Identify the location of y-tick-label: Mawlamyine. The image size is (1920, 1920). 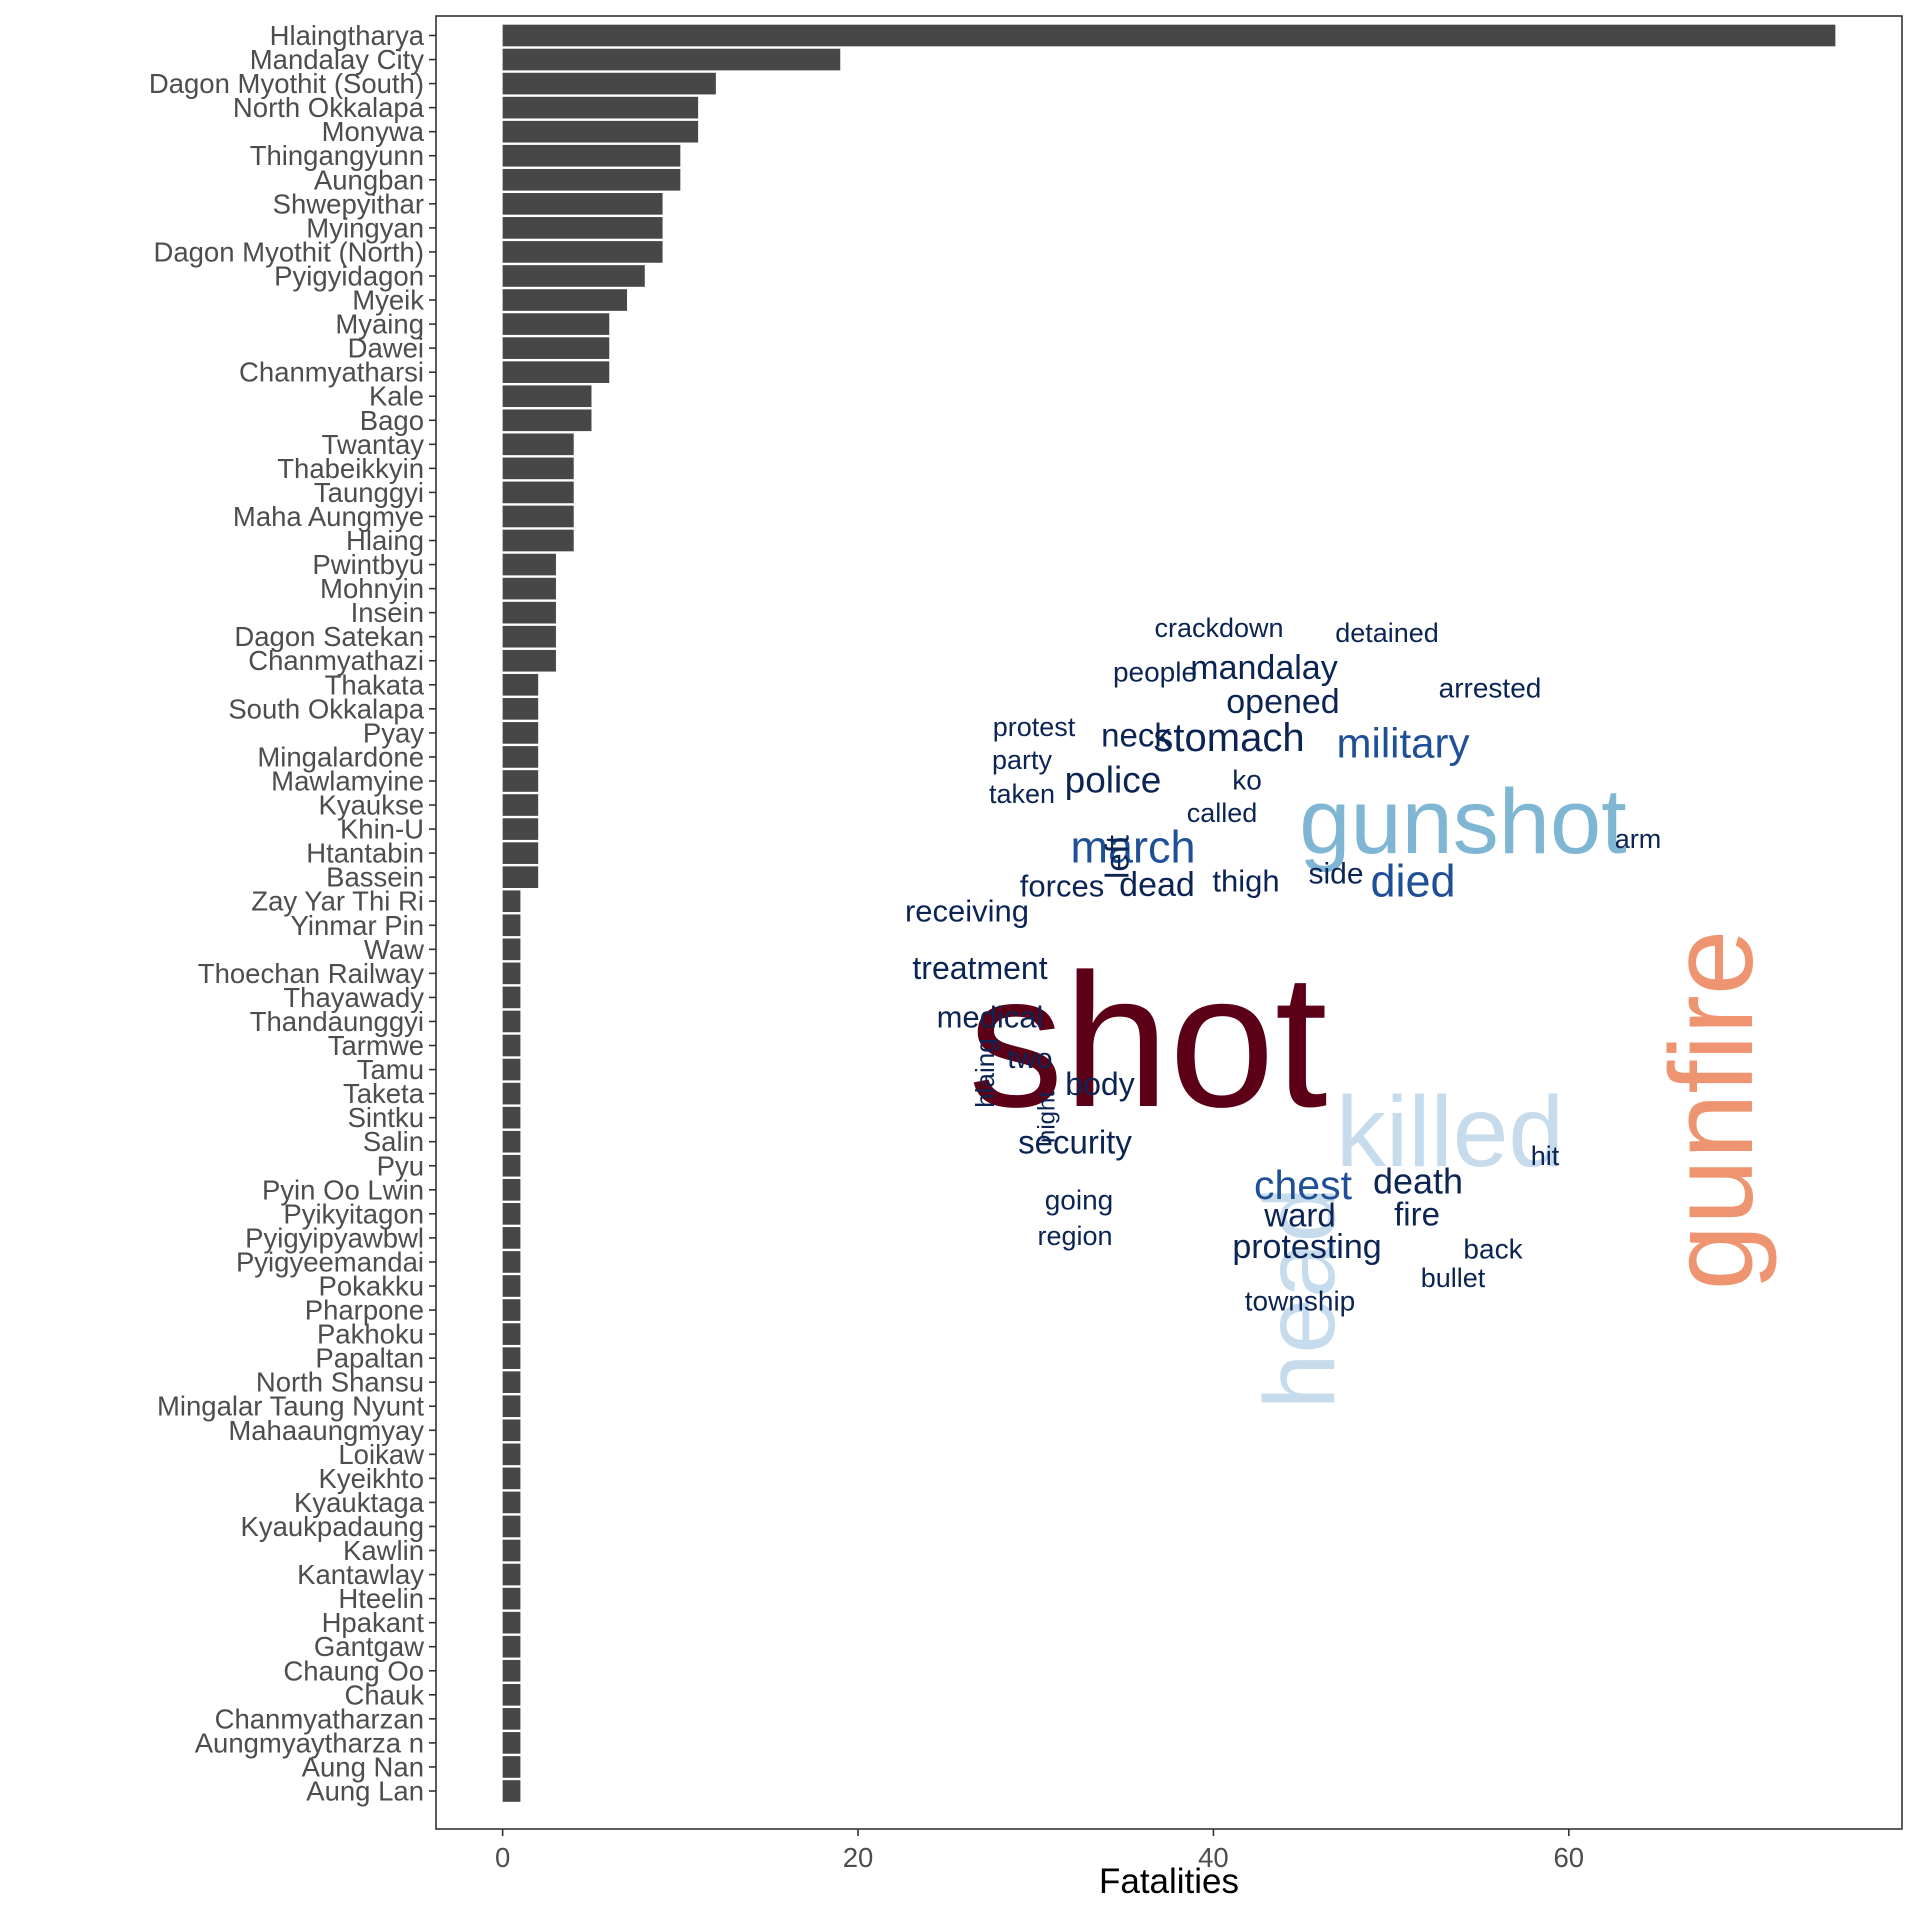
(347, 780).